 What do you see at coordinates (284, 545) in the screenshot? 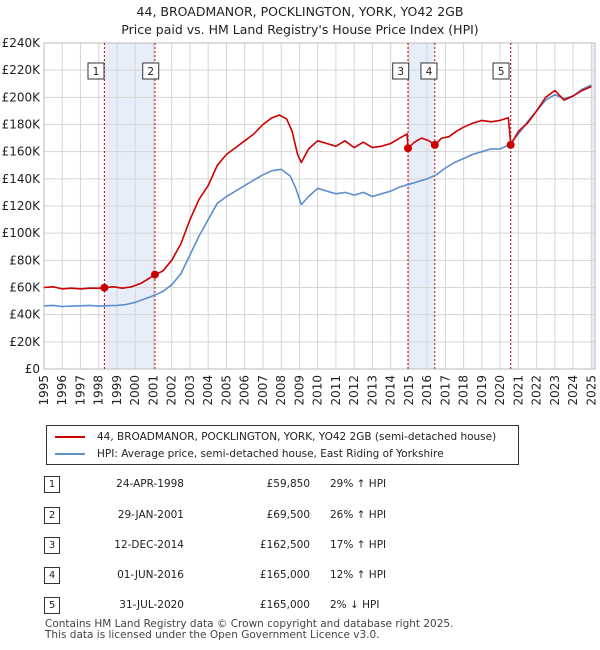
I see `transaction-price: £162,500` at bounding box center [284, 545].